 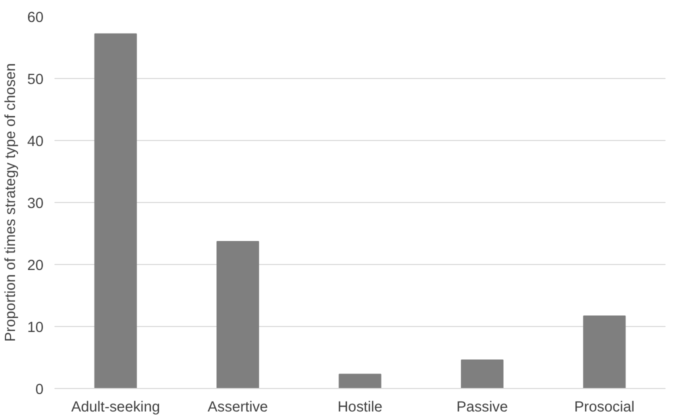 What do you see at coordinates (604, 408) in the screenshot?
I see `x-tick-label: Prosocial` at bounding box center [604, 408].